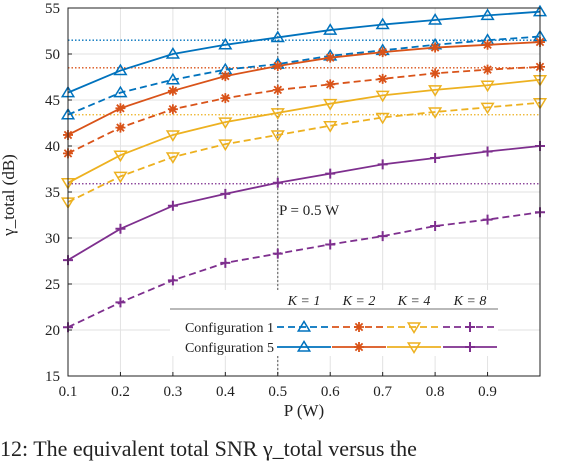 The height and width of the screenshot is (462, 564). What do you see at coordinates (304, 410) in the screenshot?
I see `x-axis-label: P (W)` at bounding box center [304, 410].